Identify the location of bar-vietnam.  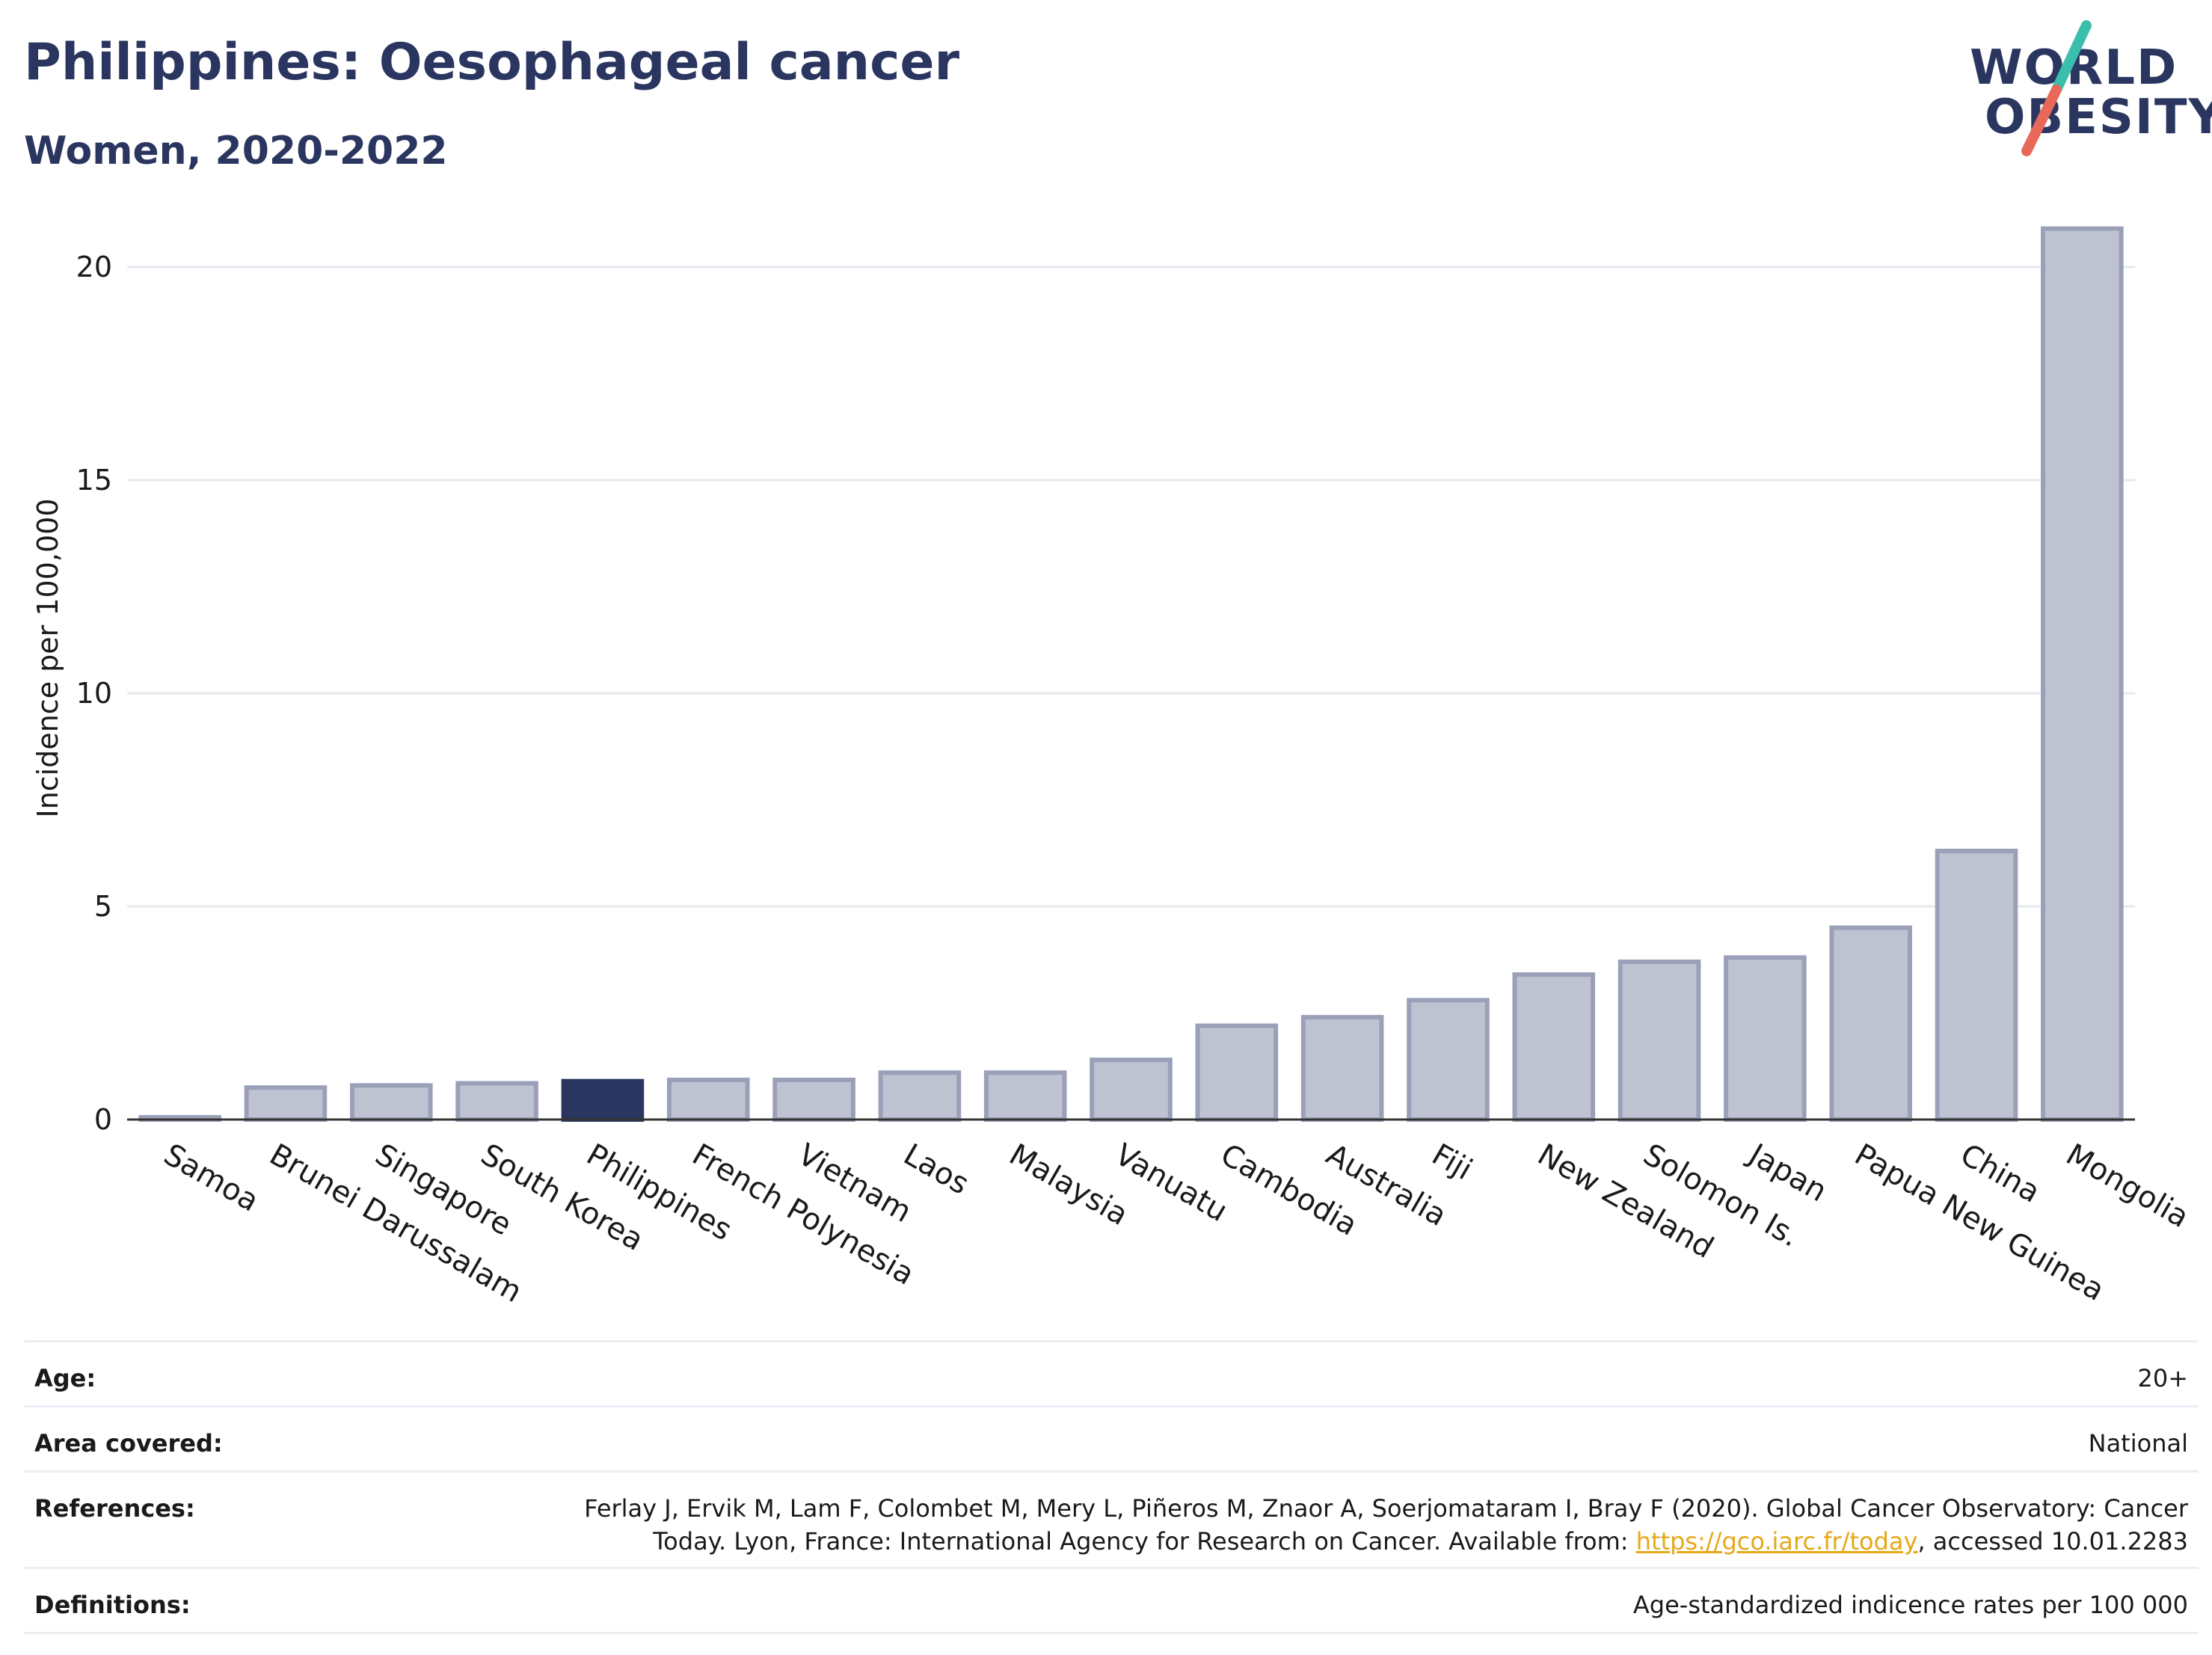
(813, 1099).